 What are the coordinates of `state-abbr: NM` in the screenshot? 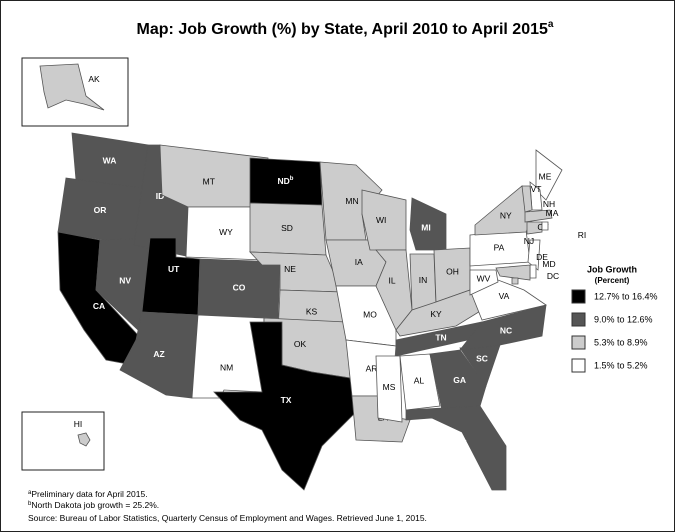 It's located at (226, 368).